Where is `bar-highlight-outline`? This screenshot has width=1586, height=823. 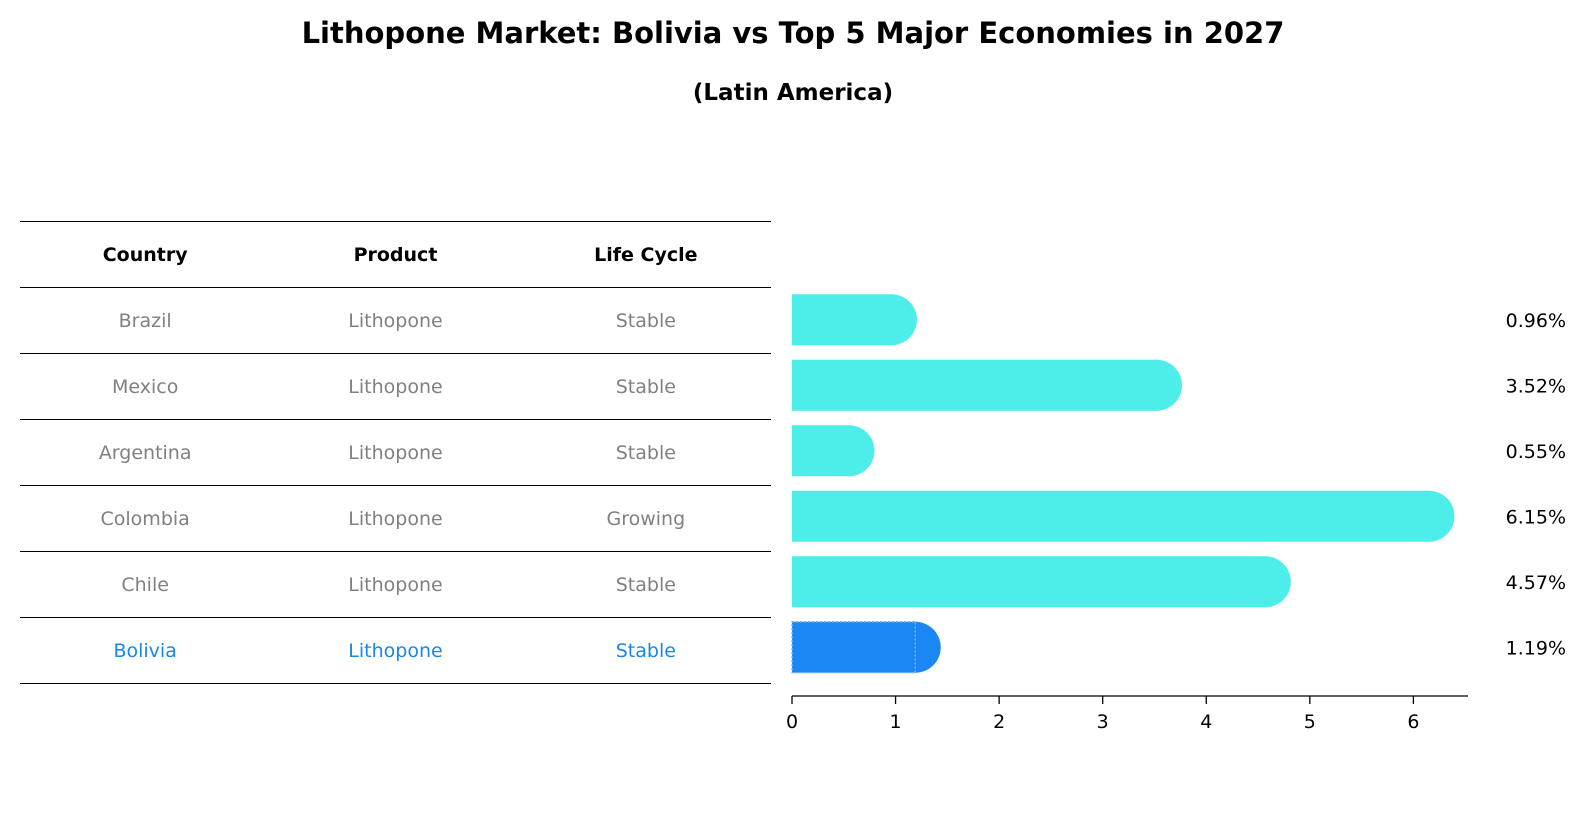 bar-highlight-outline is located at coordinates (853, 647).